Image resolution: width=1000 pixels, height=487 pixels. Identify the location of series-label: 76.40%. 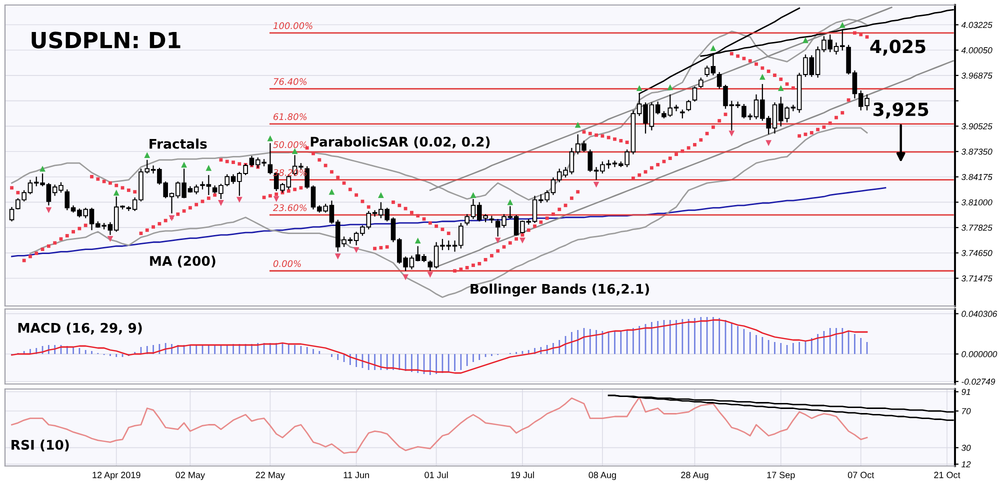
(290, 81).